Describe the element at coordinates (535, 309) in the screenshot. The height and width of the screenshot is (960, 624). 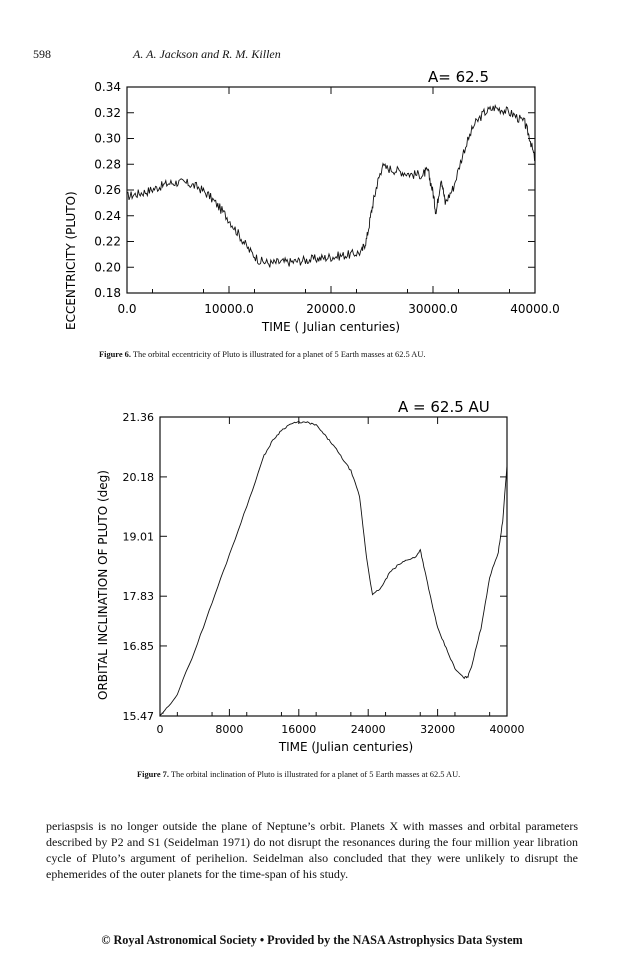
I see `f6-x-tick-label: 40000.0` at that location.